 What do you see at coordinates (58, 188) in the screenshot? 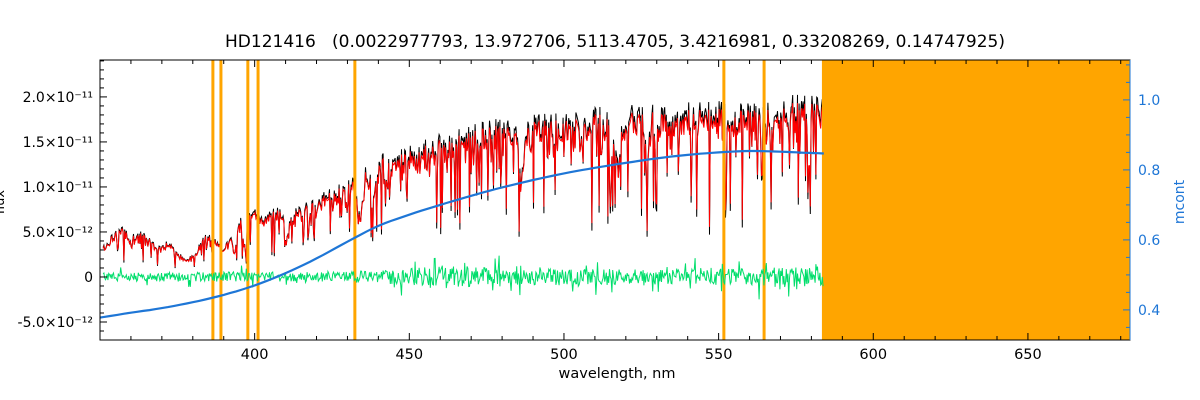
I see `y-left-tick-label: 1.0×10⁻¹¹` at bounding box center [58, 188].